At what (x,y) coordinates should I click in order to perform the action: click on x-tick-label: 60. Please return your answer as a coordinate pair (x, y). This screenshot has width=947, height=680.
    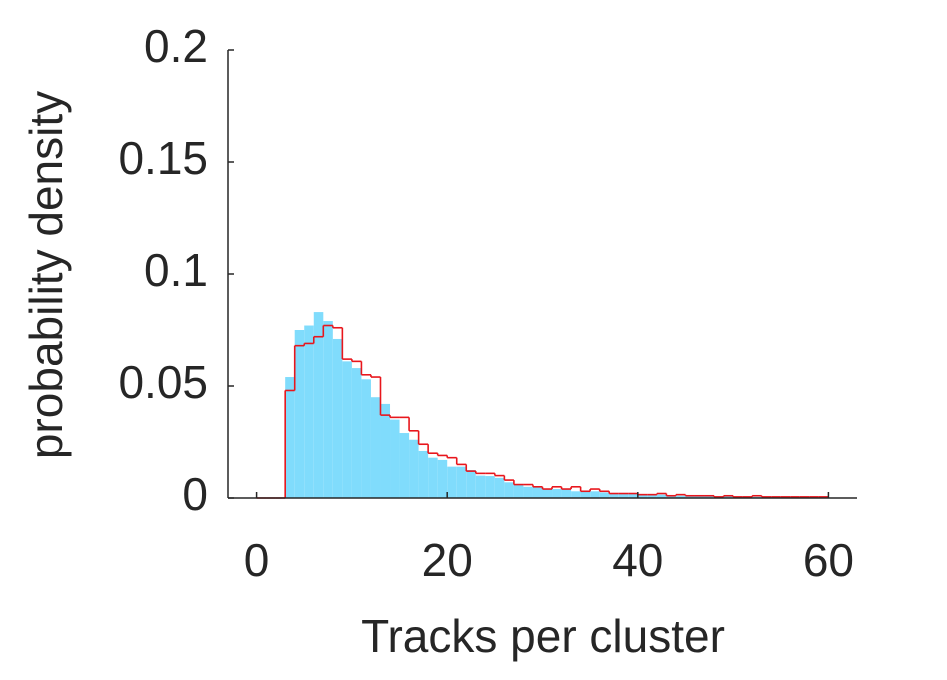
    Looking at the image, I should click on (828, 560).